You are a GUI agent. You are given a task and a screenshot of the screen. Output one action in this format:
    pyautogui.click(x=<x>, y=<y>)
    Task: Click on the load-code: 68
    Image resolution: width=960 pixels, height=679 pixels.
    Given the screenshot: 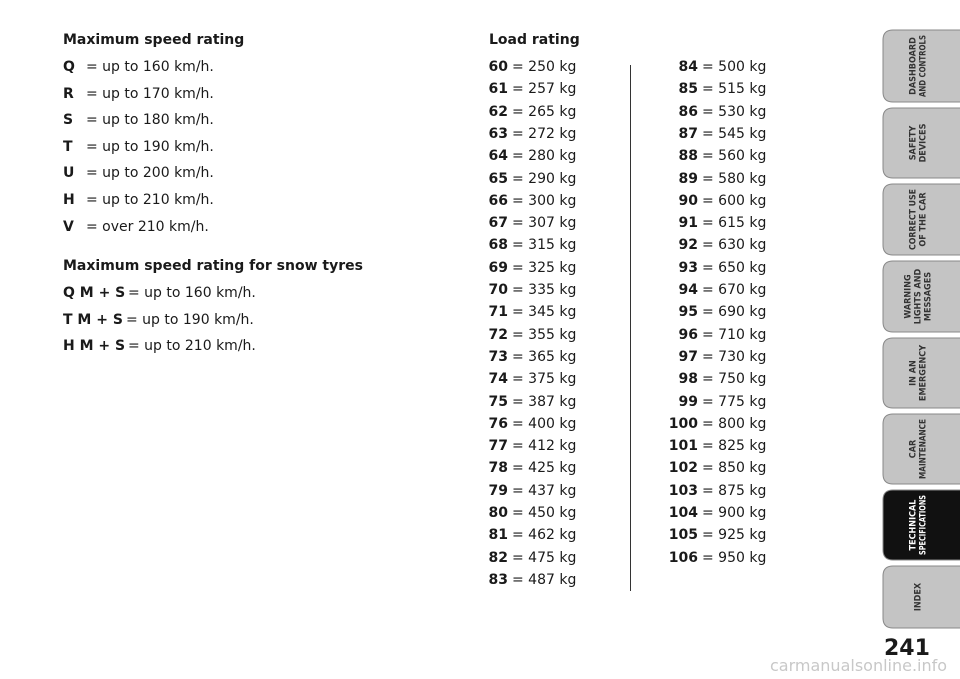 What is the action you would take?
    pyautogui.click(x=498, y=245)
    